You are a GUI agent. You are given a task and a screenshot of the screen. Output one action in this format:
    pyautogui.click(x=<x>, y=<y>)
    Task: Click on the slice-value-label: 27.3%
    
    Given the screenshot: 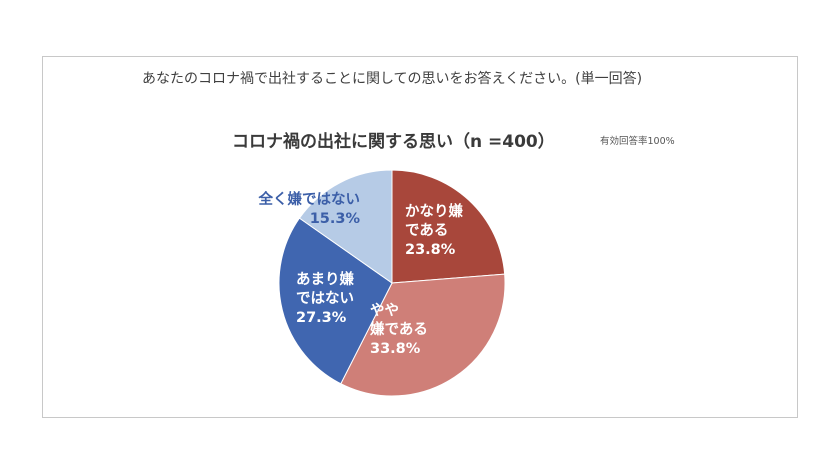 What is the action you would take?
    pyautogui.click(x=321, y=318)
    